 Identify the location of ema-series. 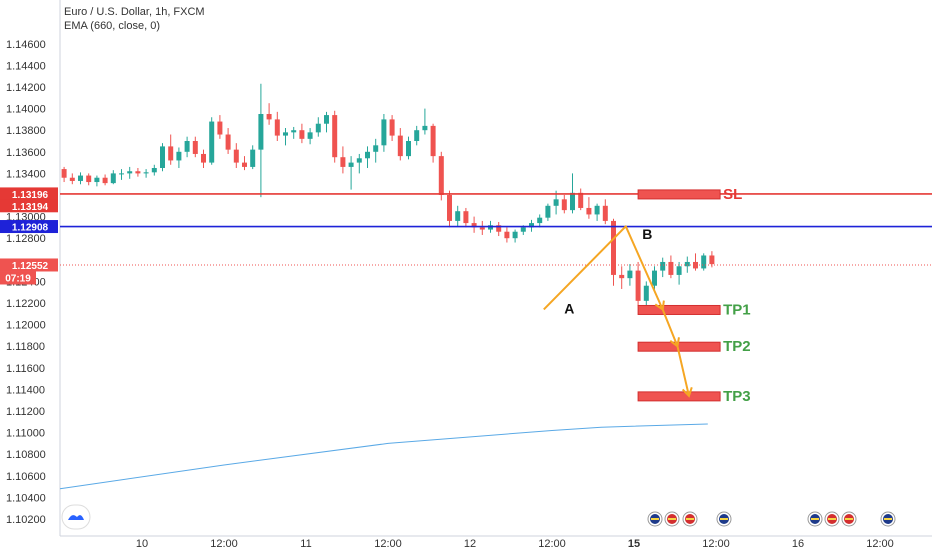
(383, 456).